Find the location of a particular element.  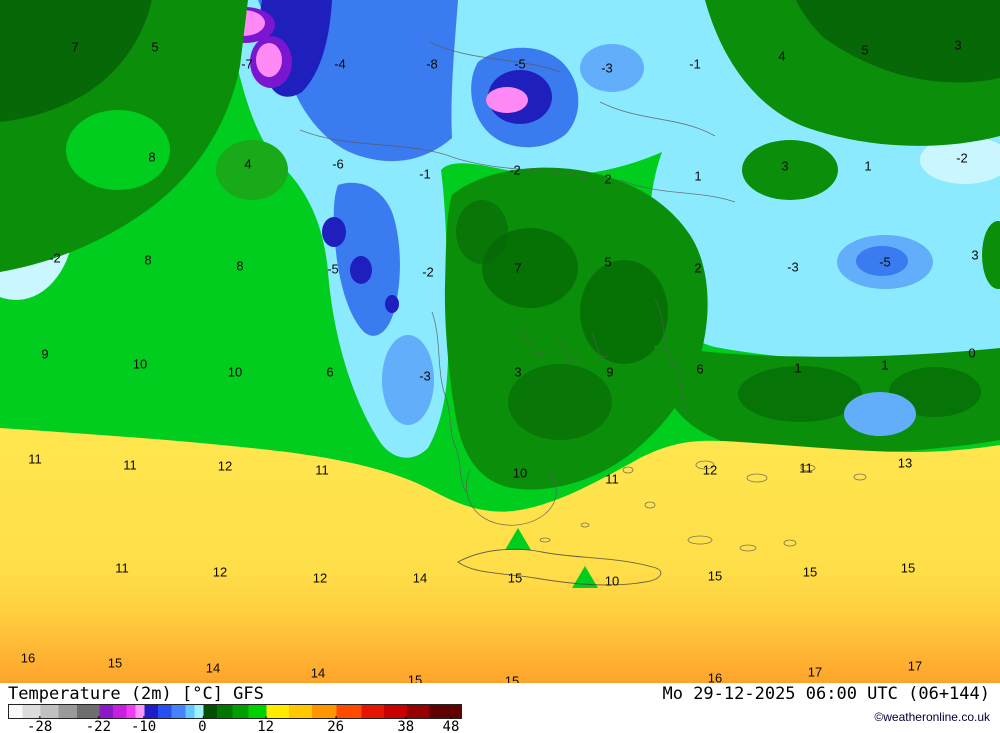

legend-bar is located at coordinates (235, 711).